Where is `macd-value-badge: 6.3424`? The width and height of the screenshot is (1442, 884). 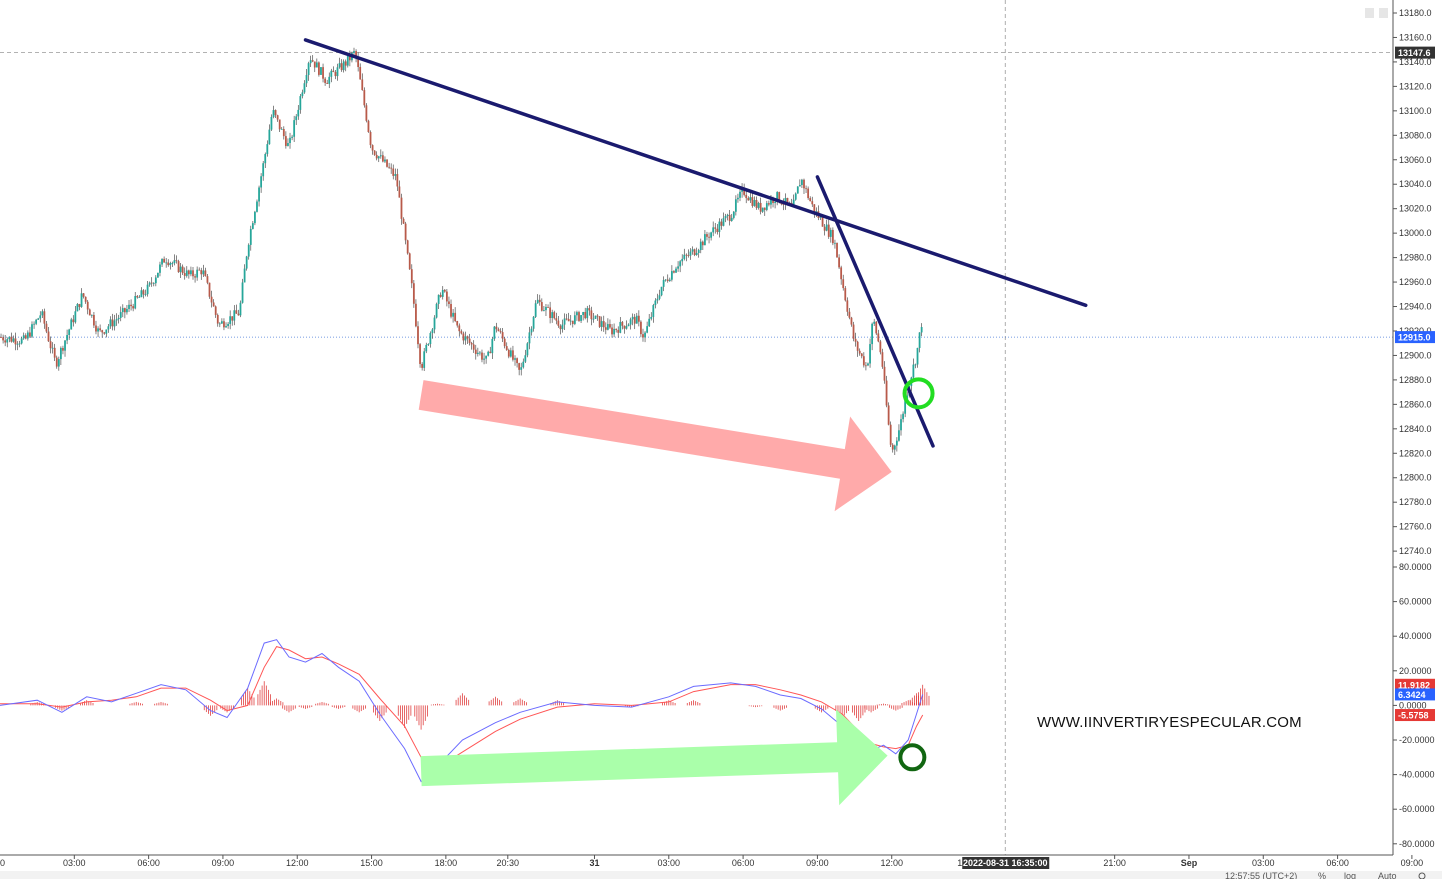 macd-value-badge: 6.3424 is located at coordinates (1412, 695).